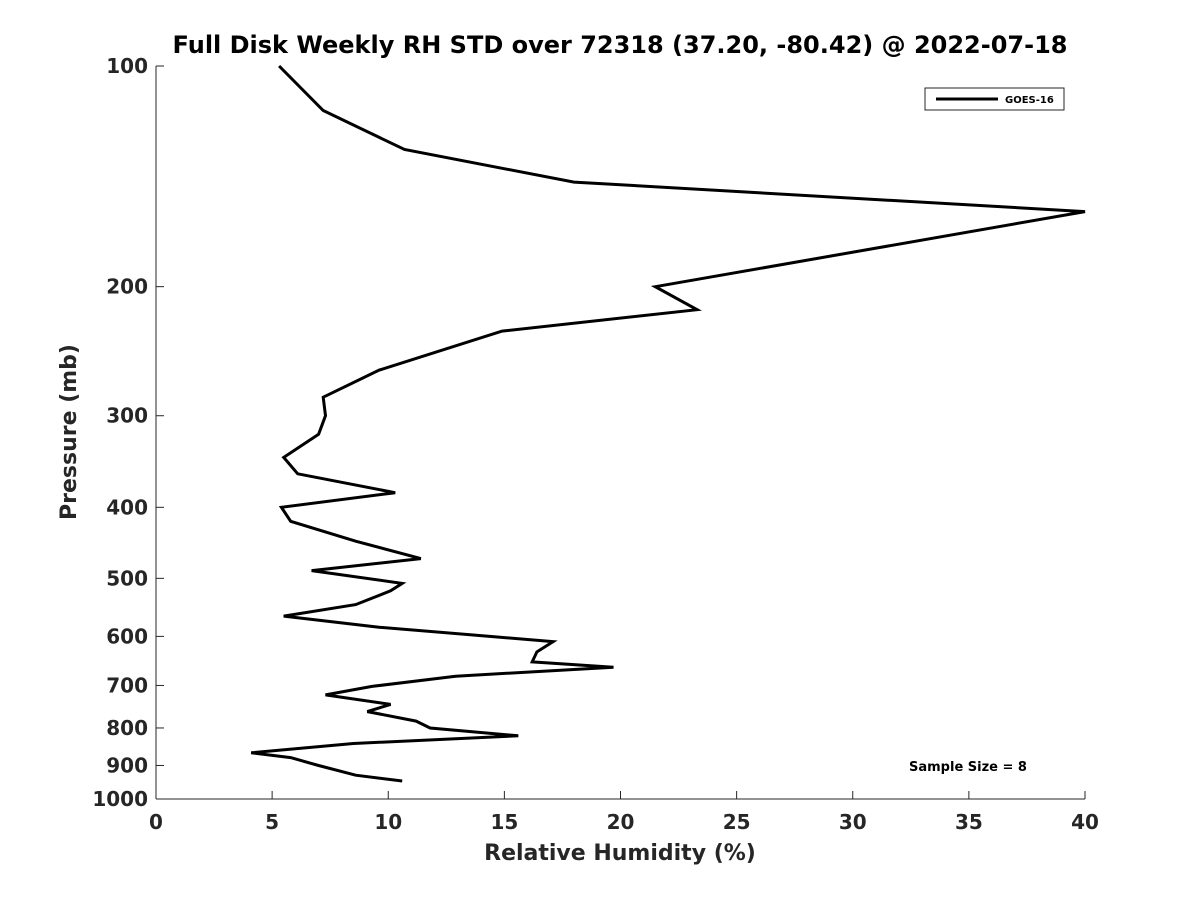  What do you see at coordinates (969, 822) in the screenshot?
I see `x-tick-label: 35` at bounding box center [969, 822].